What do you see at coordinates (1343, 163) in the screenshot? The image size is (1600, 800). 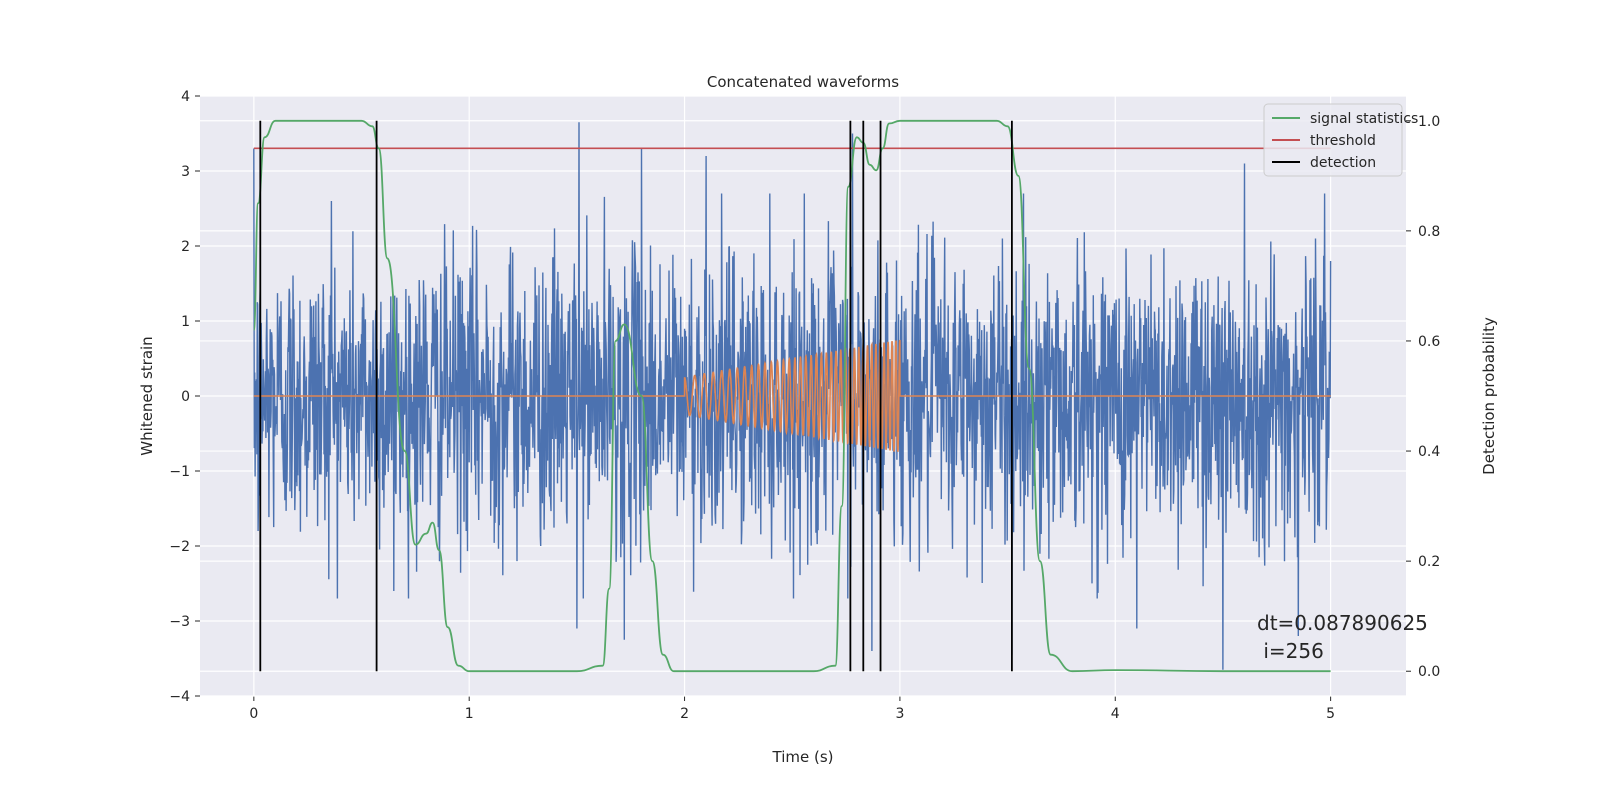 I see `legend-label: detection` at bounding box center [1343, 163].